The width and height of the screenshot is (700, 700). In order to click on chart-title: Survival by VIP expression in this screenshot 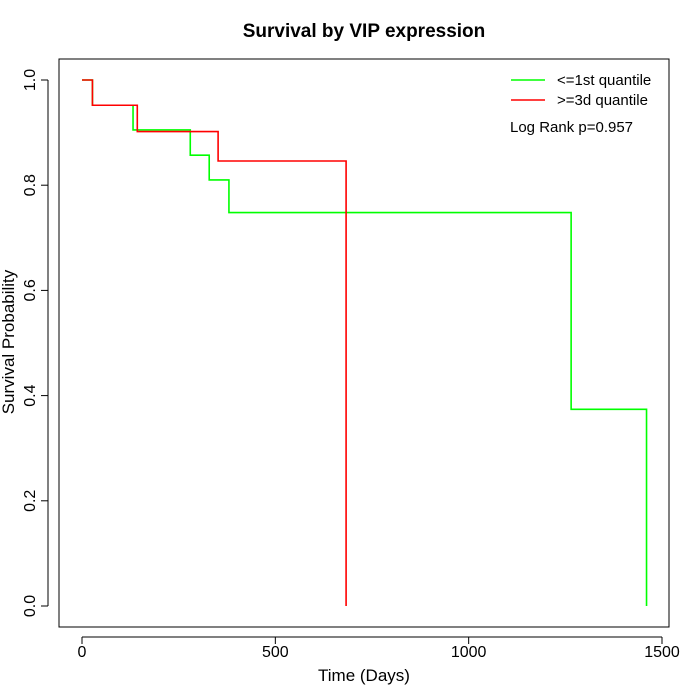, I will do `click(364, 31)`.